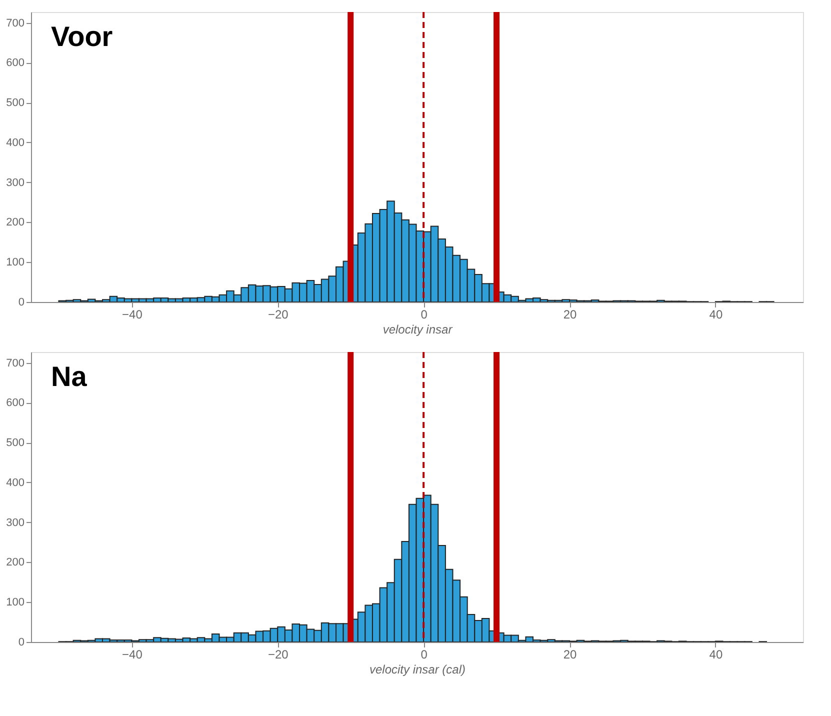 The height and width of the screenshot is (716, 831). What do you see at coordinates (82, 36) in the screenshot?
I see `chart-title: Voor` at bounding box center [82, 36].